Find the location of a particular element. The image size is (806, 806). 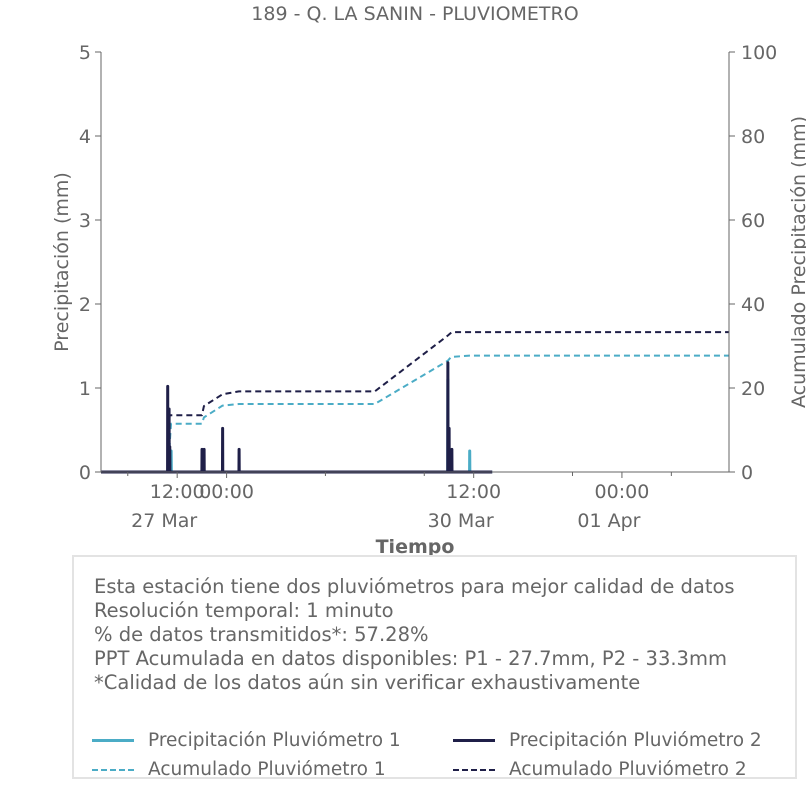

y-tick-label: 1 is located at coordinates (85, 389).